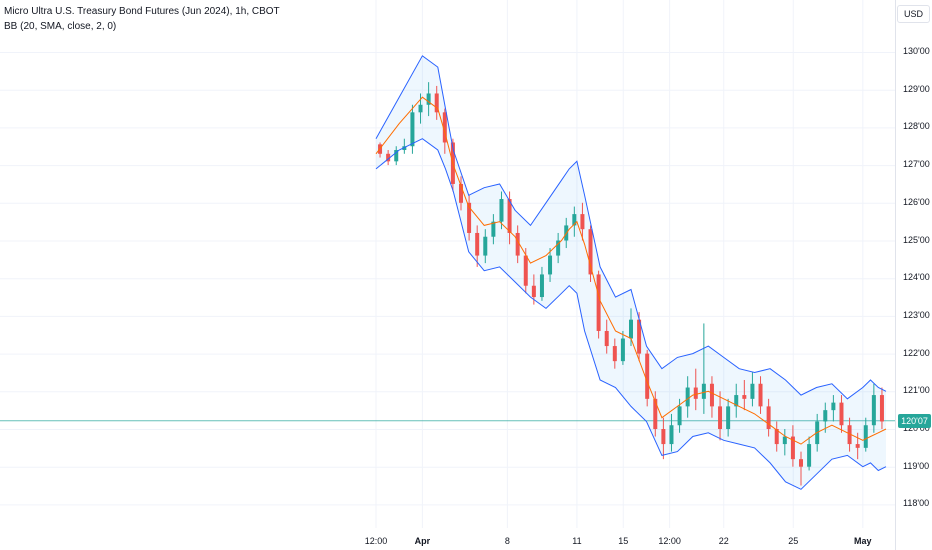 The width and height of the screenshot is (932, 550). What do you see at coordinates (623, 541) in the screenshot?
I see `x-tick-label: 15` at bounding box center [623, 541].